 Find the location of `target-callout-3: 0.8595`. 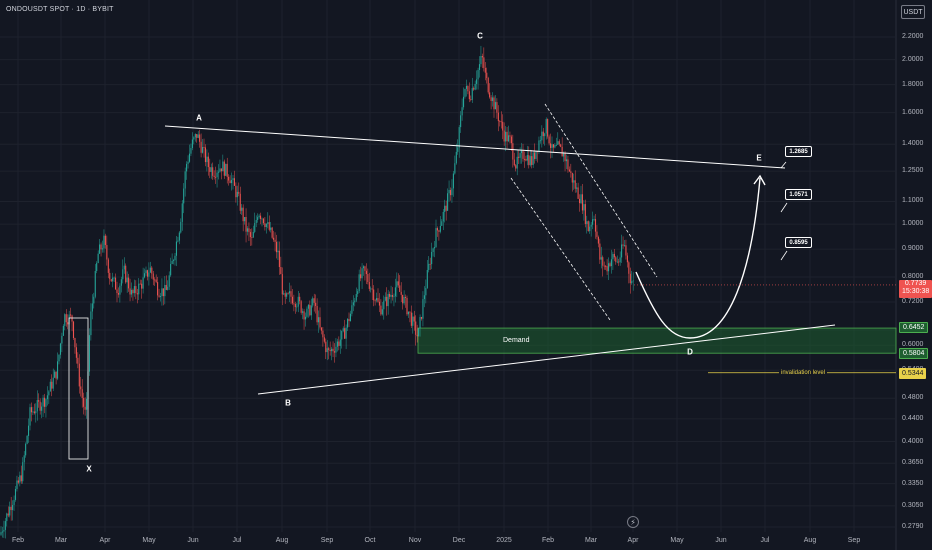

target-callout-3: 0.8595 is located at coordinates (798, 242).